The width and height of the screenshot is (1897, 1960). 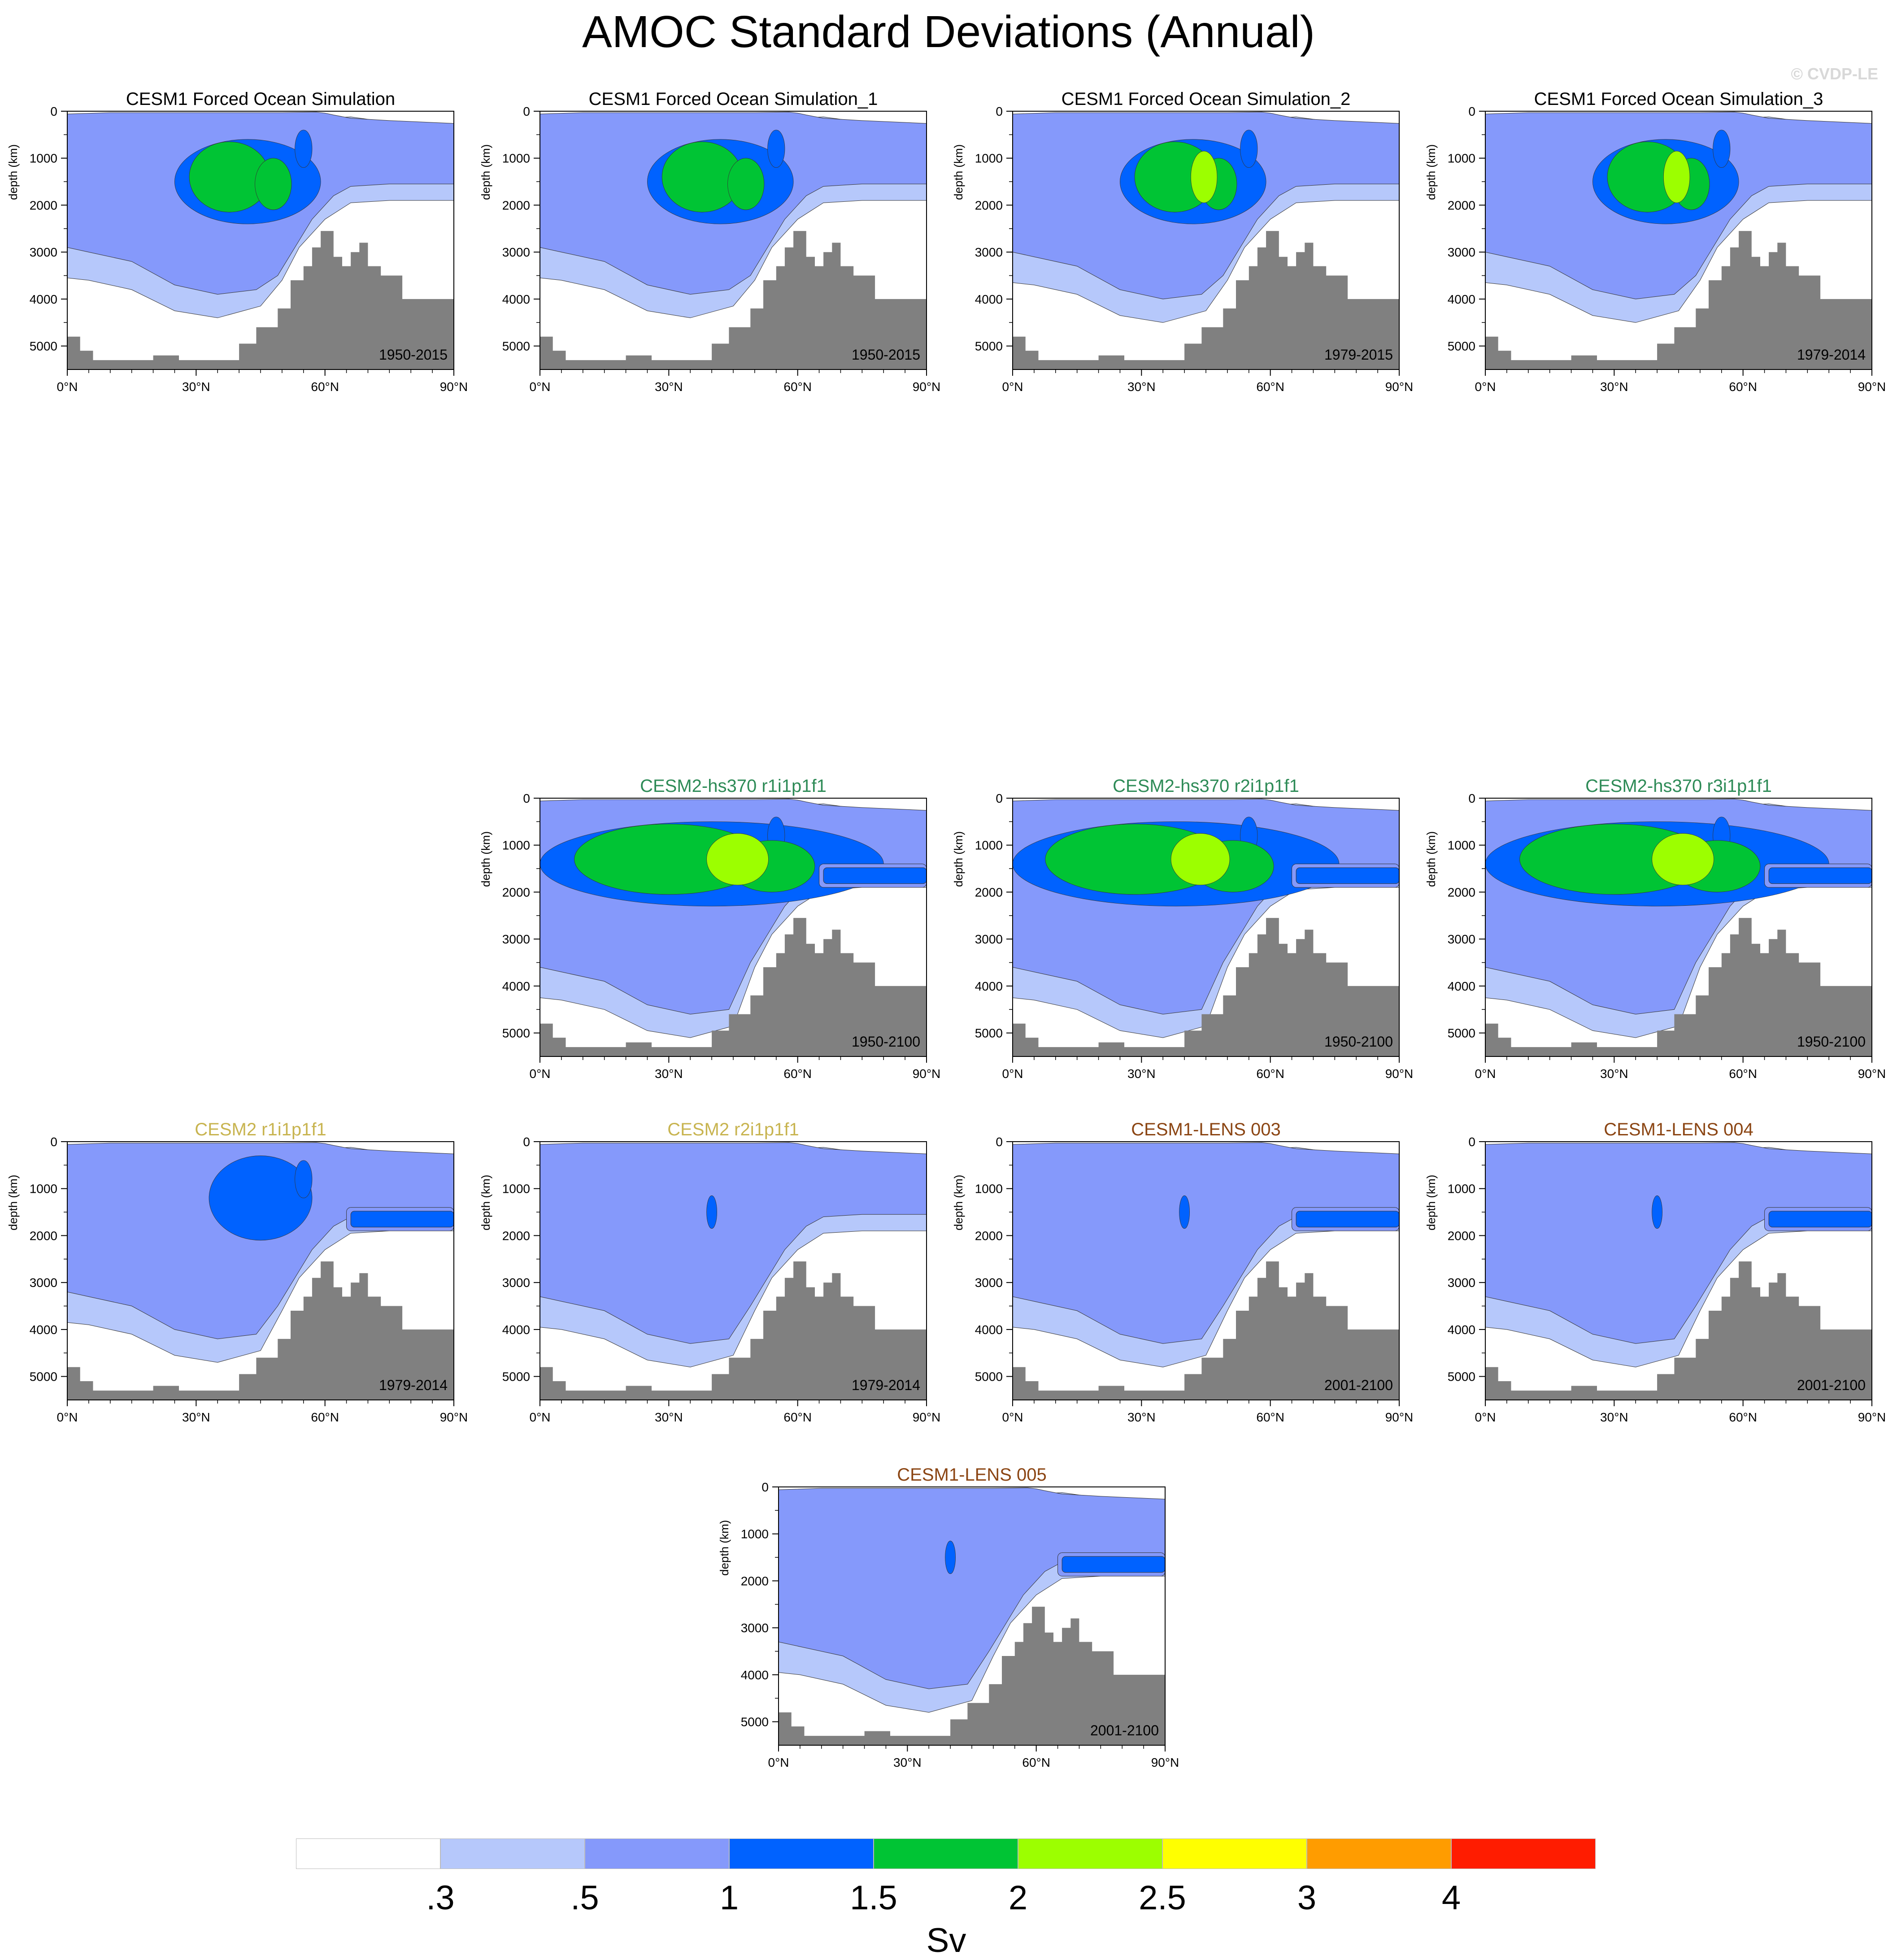 What do you see at coordinates (1831, 1042) in the screenshot?
I see `period-label: 1950-2100` at bounding box center [1831, 1042].